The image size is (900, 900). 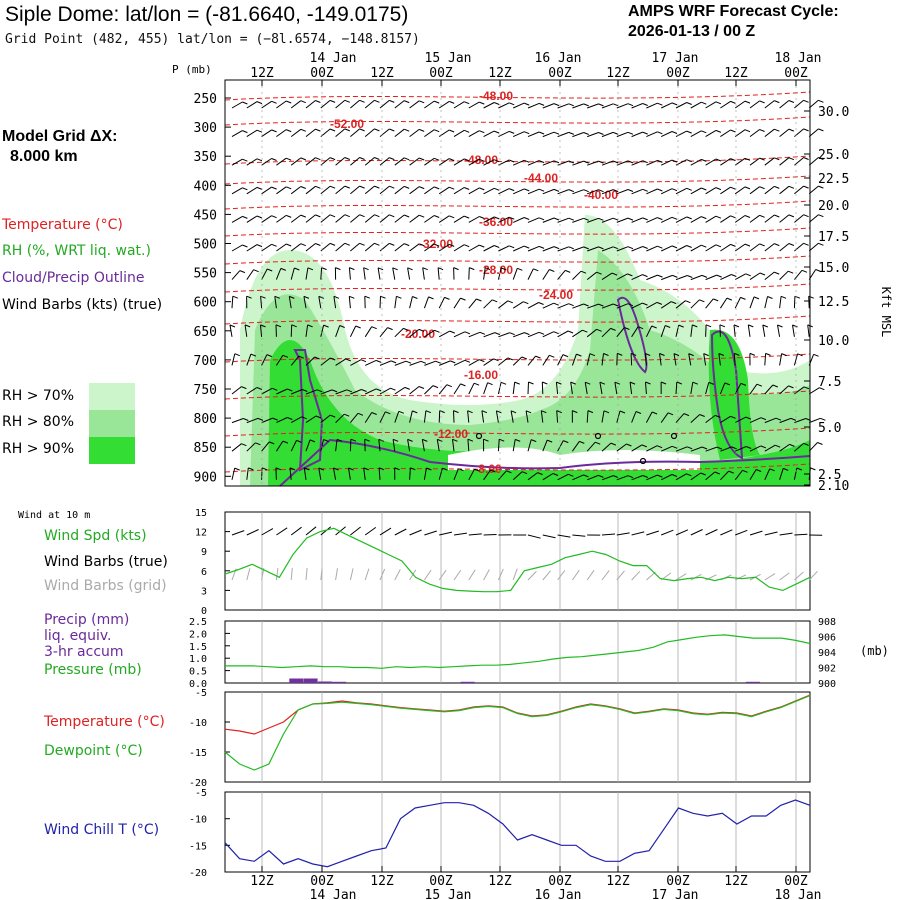 I want to click on bottom-hour-label: 12Z, so click(x=262, y=881).